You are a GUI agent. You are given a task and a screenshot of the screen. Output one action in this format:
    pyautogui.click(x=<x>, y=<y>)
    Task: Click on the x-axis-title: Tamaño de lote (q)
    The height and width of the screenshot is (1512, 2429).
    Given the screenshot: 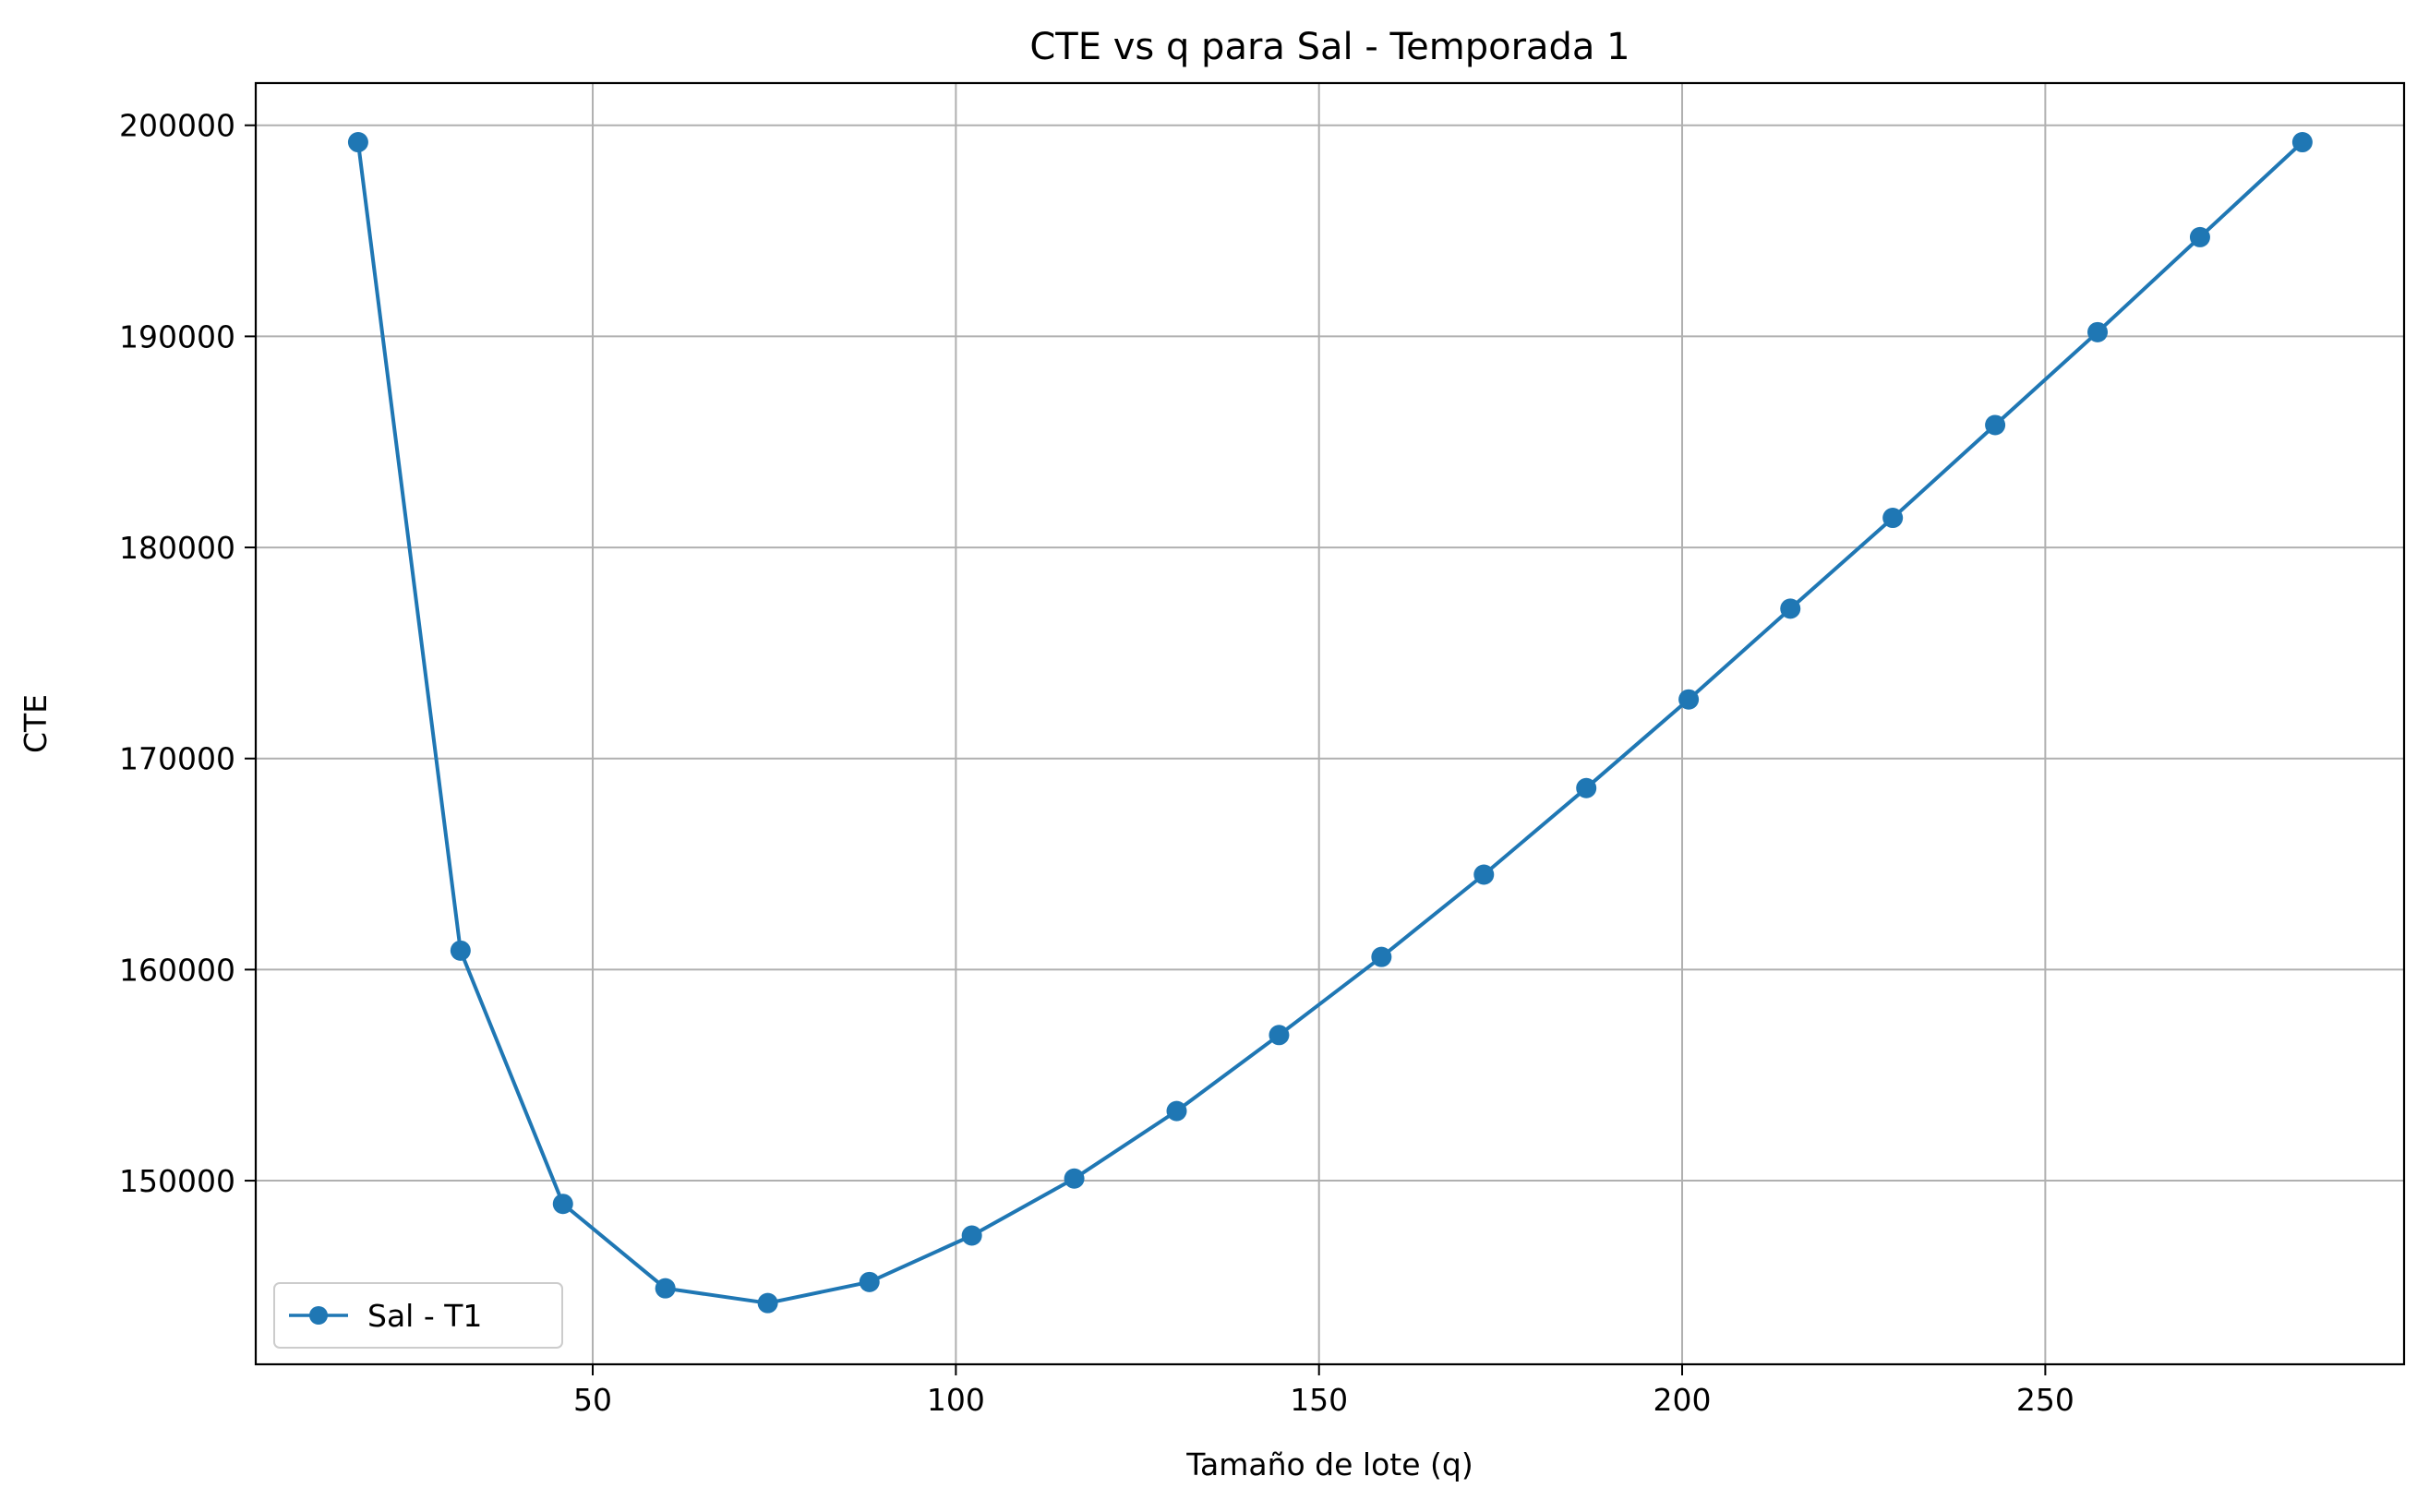 What is the action you would take?
    pyautogui.click(x=1329, y=1464)
    